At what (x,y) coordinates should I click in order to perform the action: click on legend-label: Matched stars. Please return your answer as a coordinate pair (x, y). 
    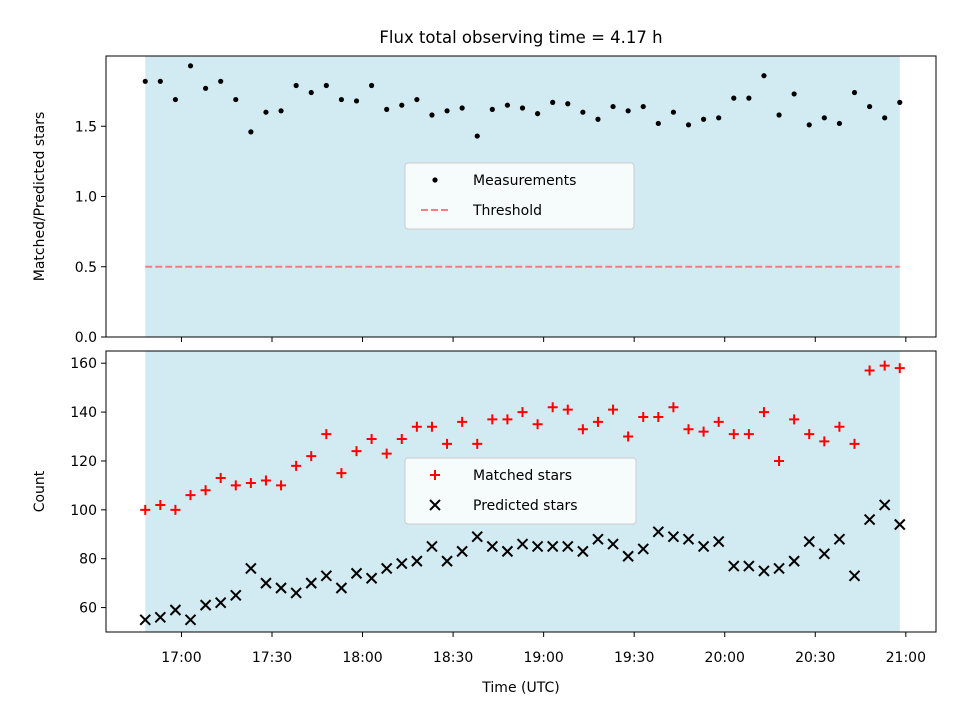
    Looking at the image, I should click on (522, 476).